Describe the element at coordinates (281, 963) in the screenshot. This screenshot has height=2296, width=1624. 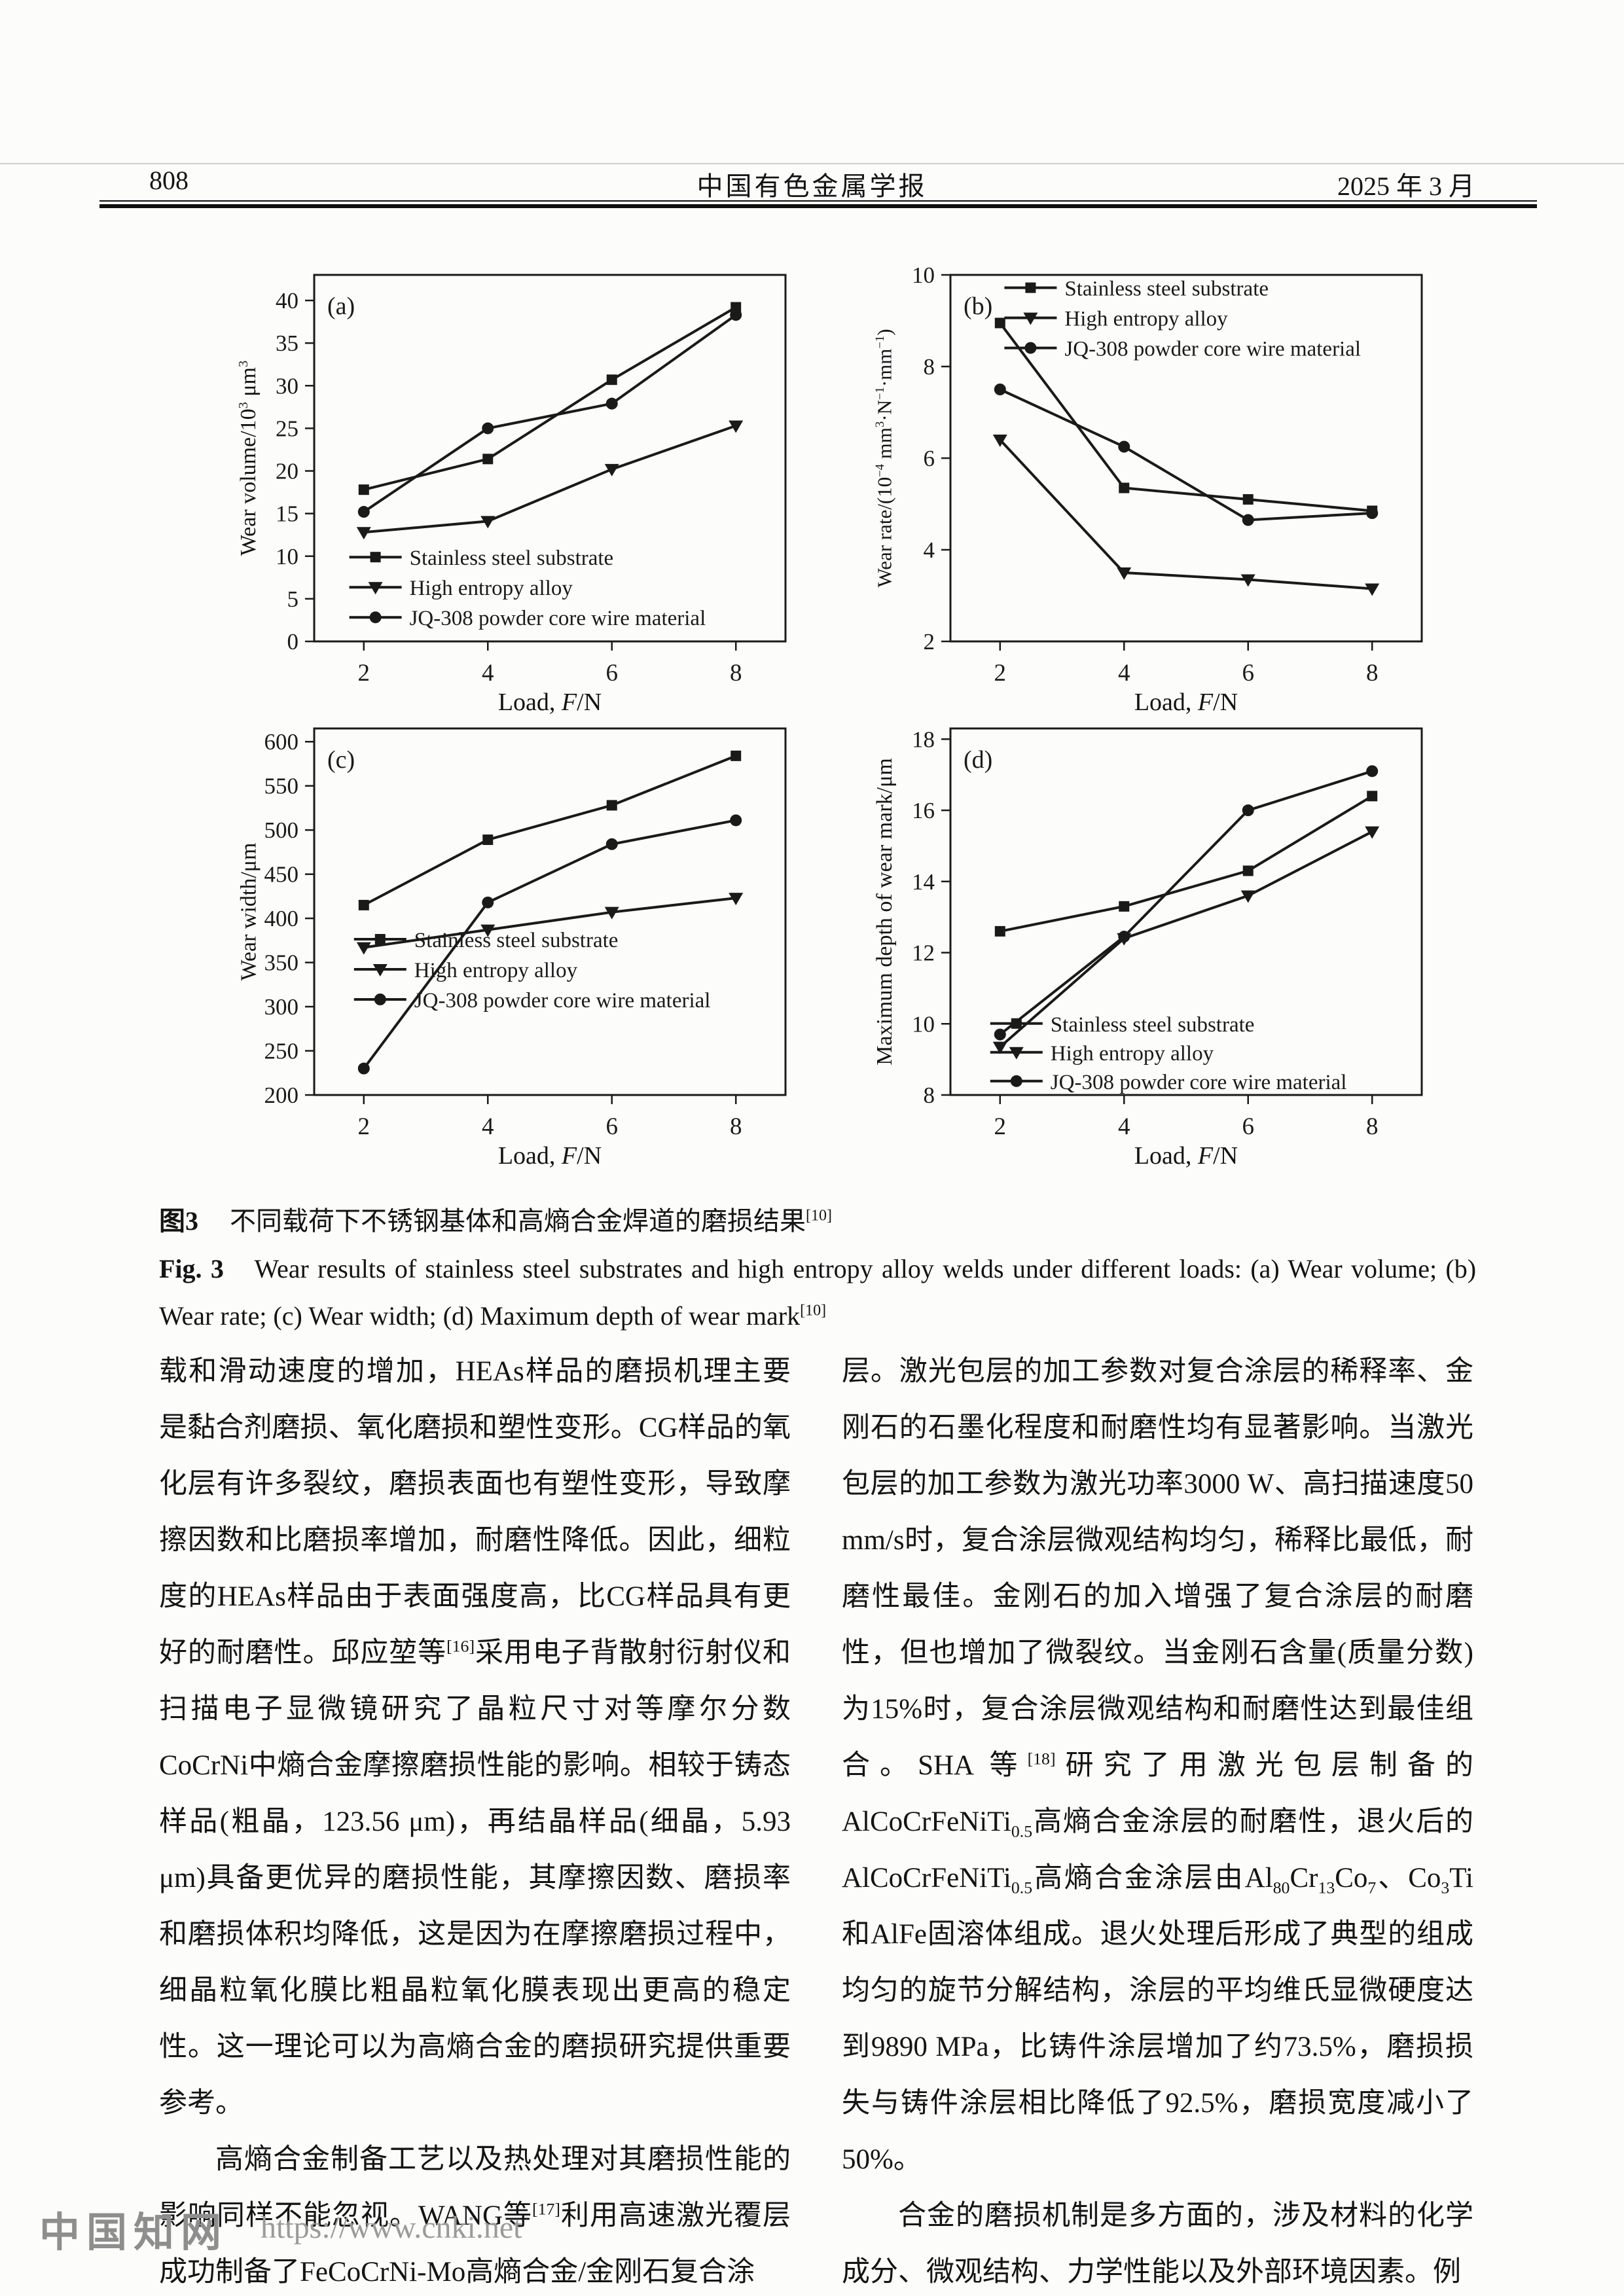
I see `y-tick-label: 350` at that location.